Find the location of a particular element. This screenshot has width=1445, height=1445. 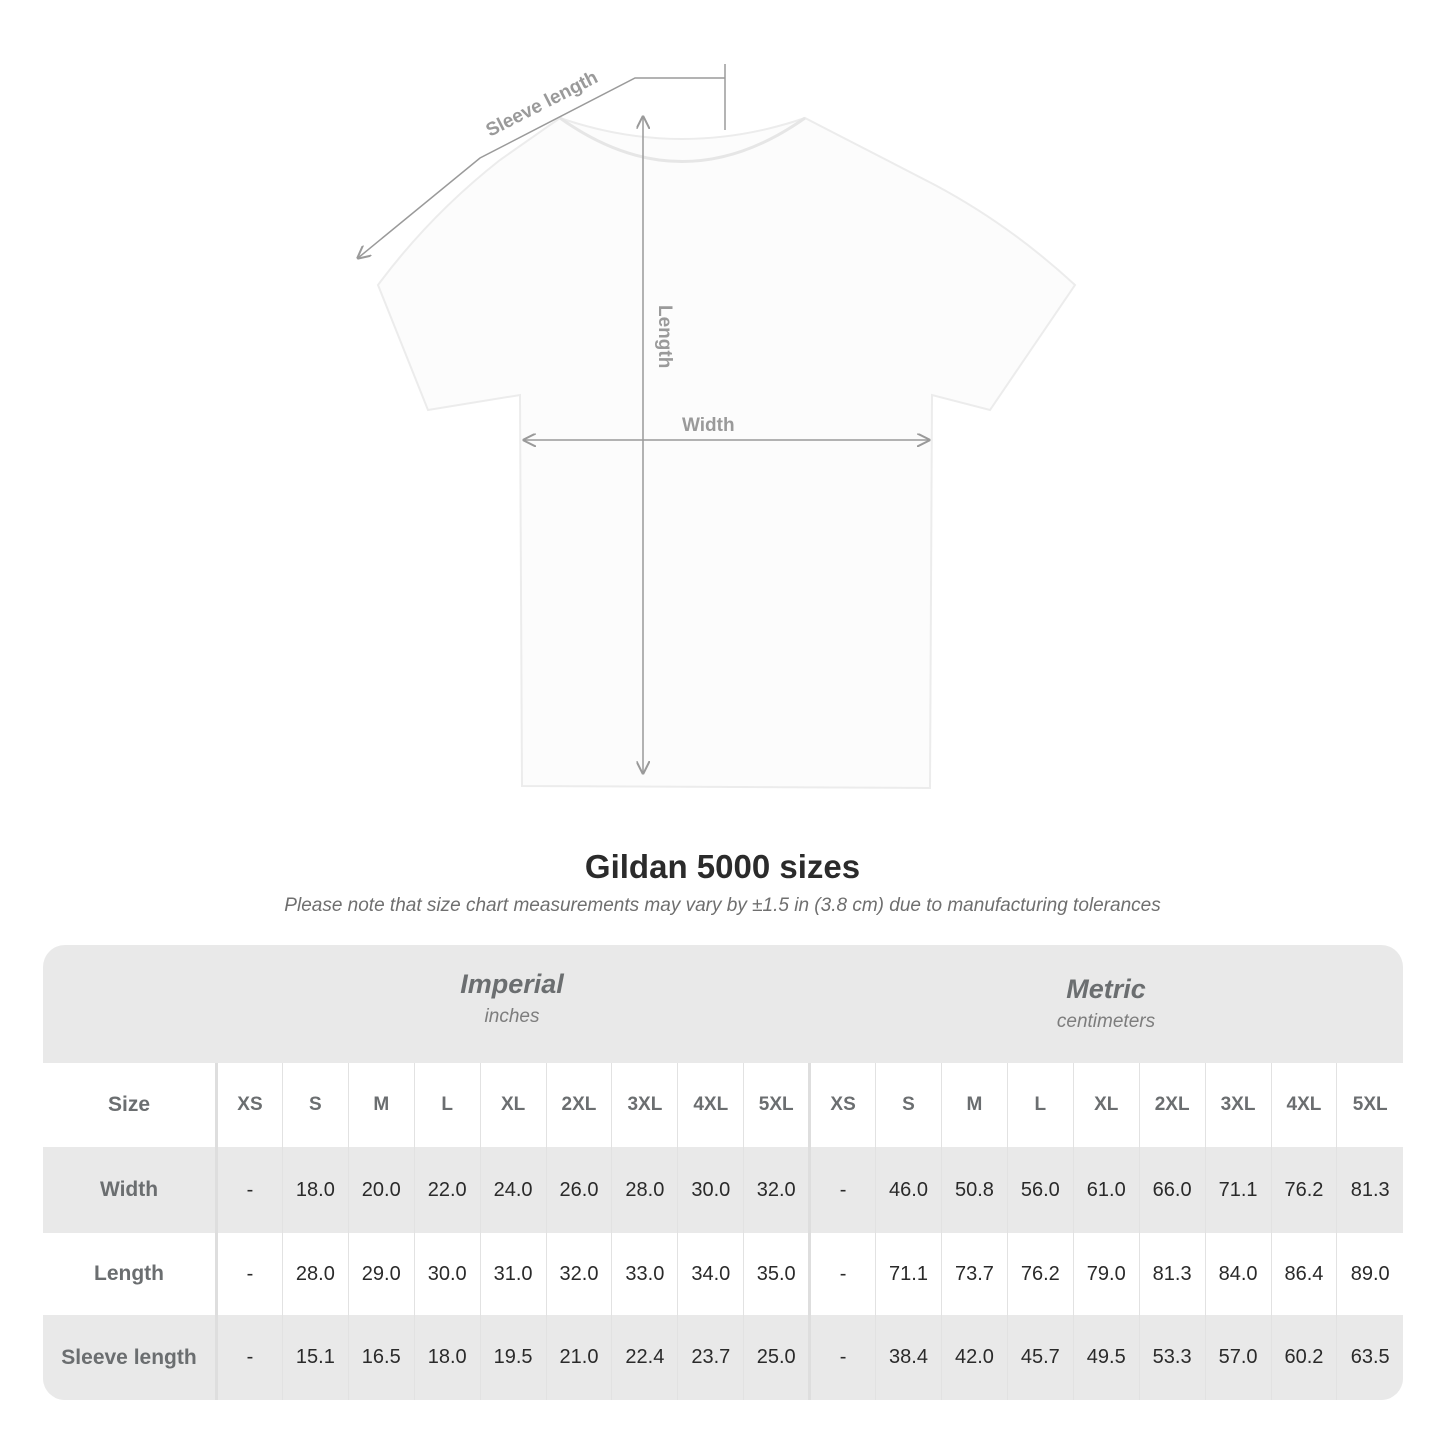

metric-size-2xl: 2XL is located at coordinates (1172, 1105).